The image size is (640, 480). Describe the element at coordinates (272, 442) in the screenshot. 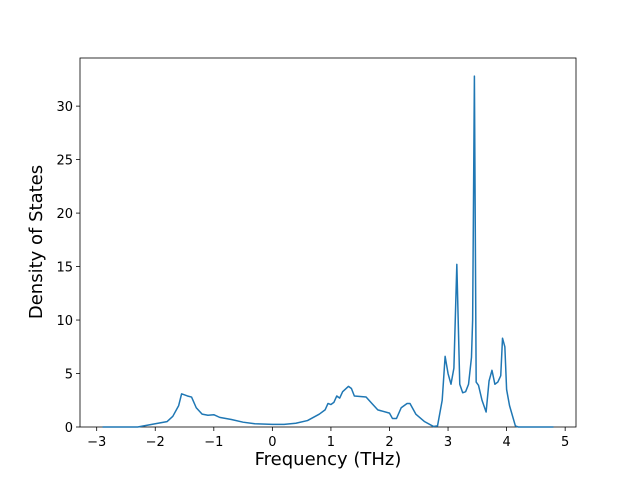

I see `x-tick-label: 0` at that location.